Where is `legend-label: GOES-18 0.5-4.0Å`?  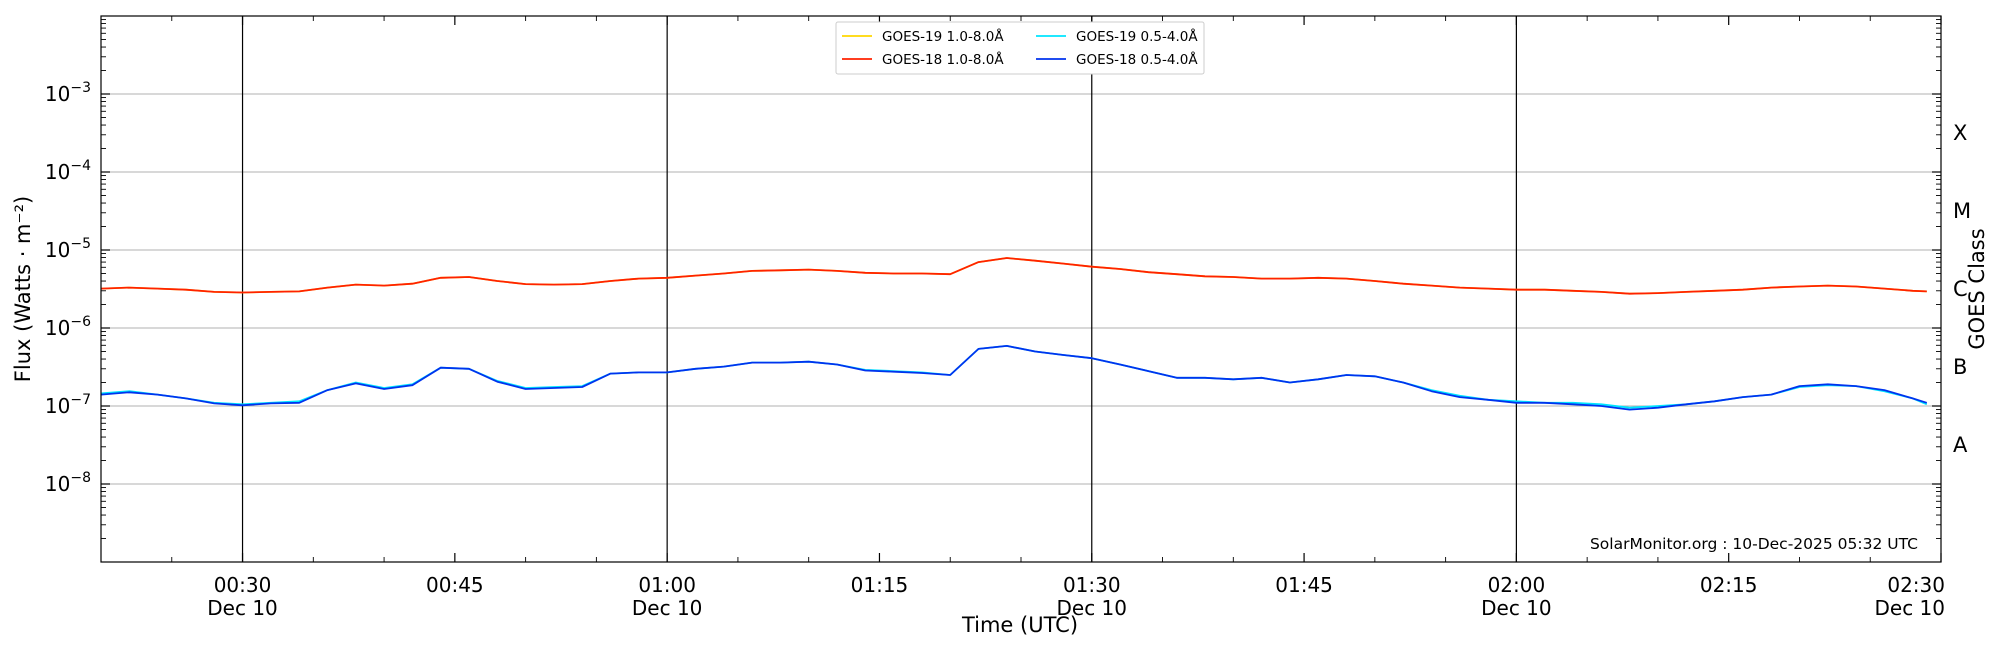 legend-label: GOES-18 0.5-4.0Å is located at coordinates (1137, 59).